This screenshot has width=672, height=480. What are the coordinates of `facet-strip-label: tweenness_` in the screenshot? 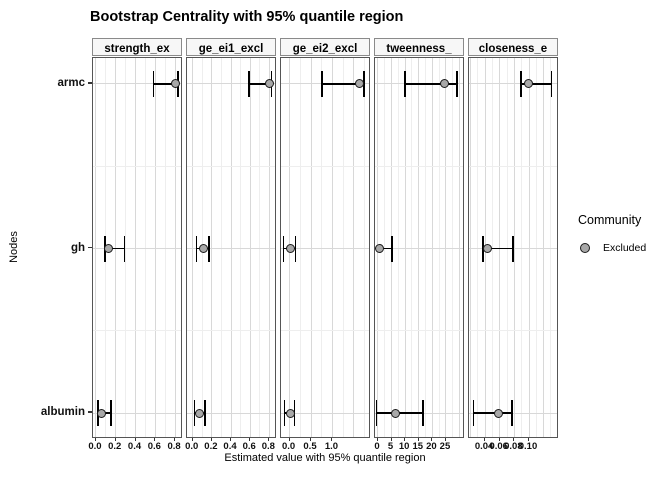 It's located at (419, 49).